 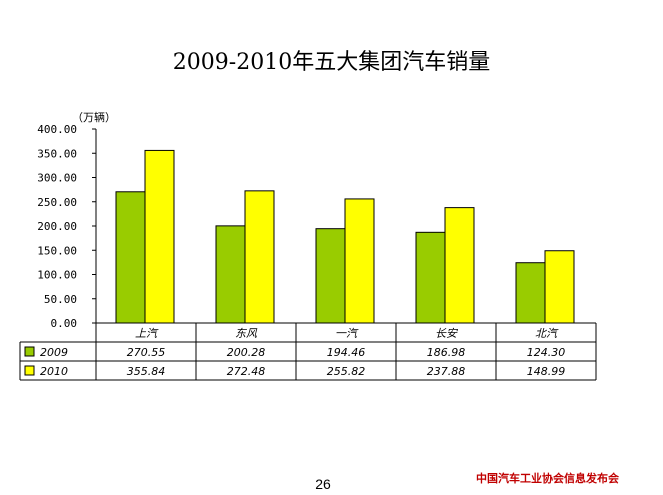 What do you see at coordinates (546, 371) in the screenshot?
I see `data-cell-value: 148.99` at bounding box center [546, 371].